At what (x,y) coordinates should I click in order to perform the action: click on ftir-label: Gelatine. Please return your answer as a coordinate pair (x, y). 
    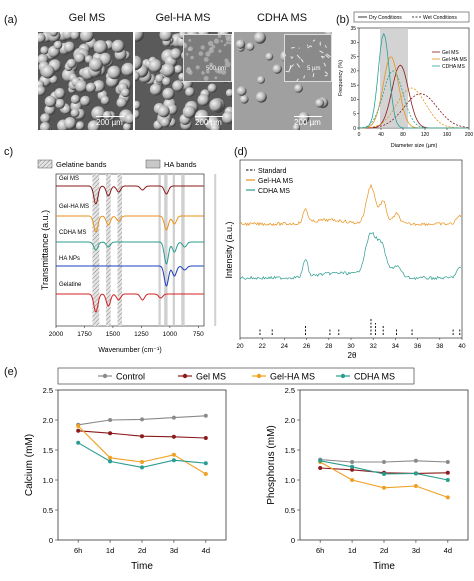
    Looking at the image, I should click on (70, 285).